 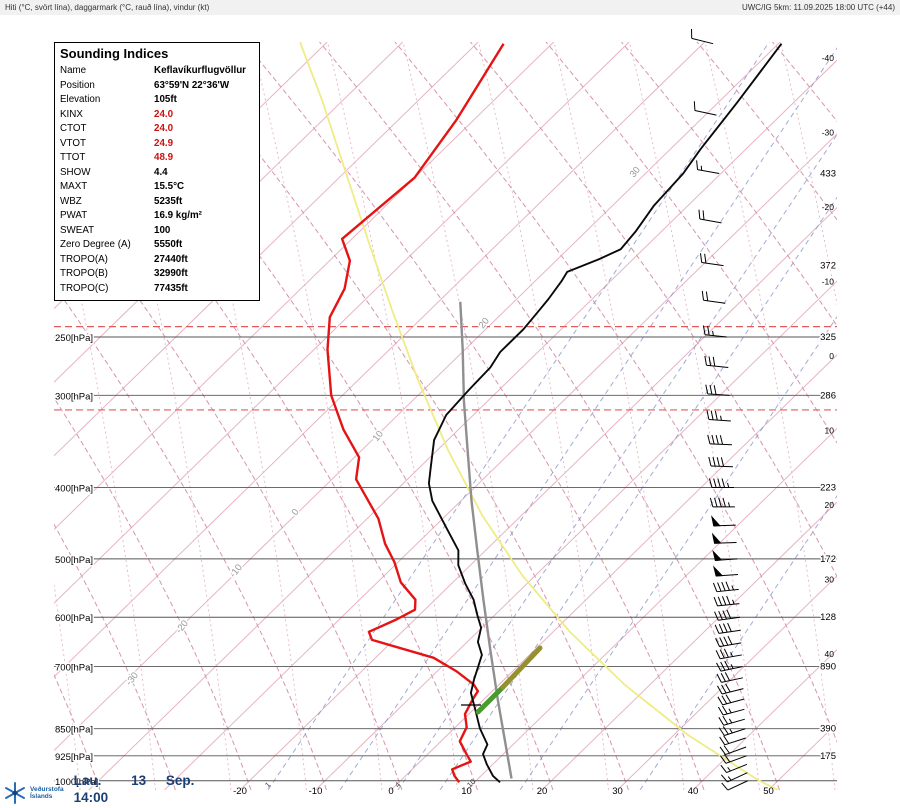 I want to click on indices-row: CTOT 24.0, so click(x=117, y=129).